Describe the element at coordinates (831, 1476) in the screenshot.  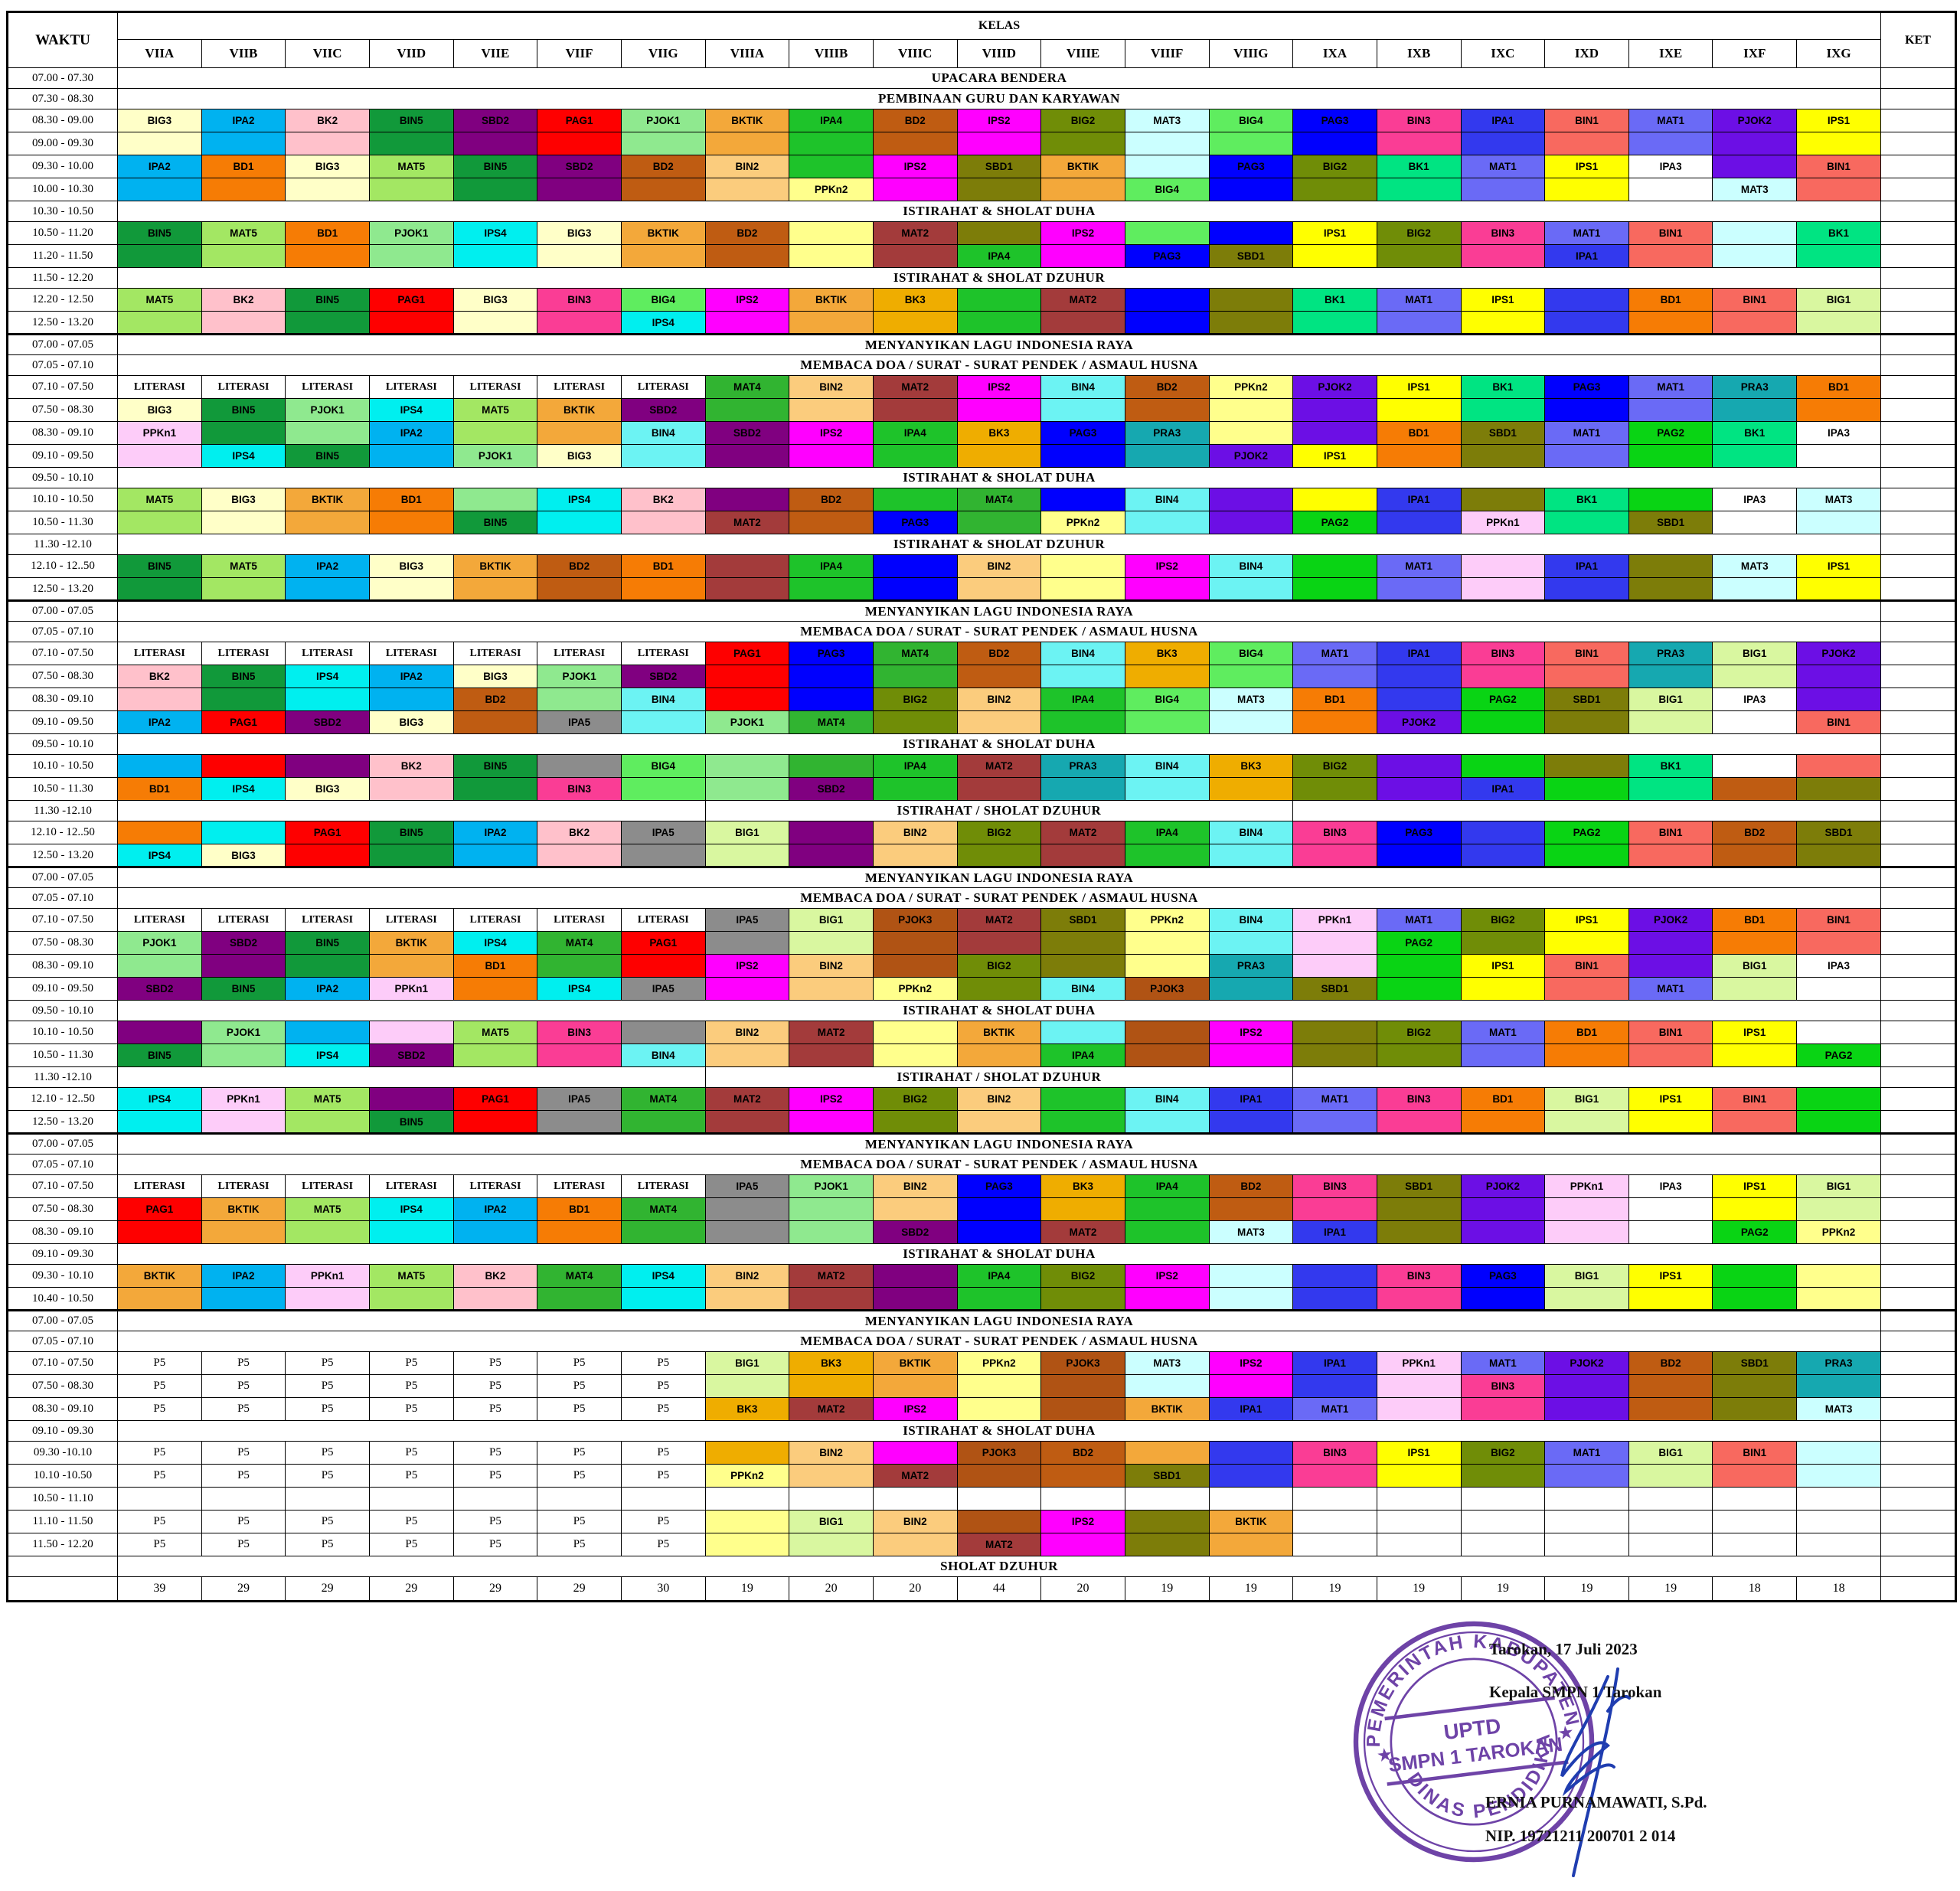
I see `subject-cell-bin2` at that location.